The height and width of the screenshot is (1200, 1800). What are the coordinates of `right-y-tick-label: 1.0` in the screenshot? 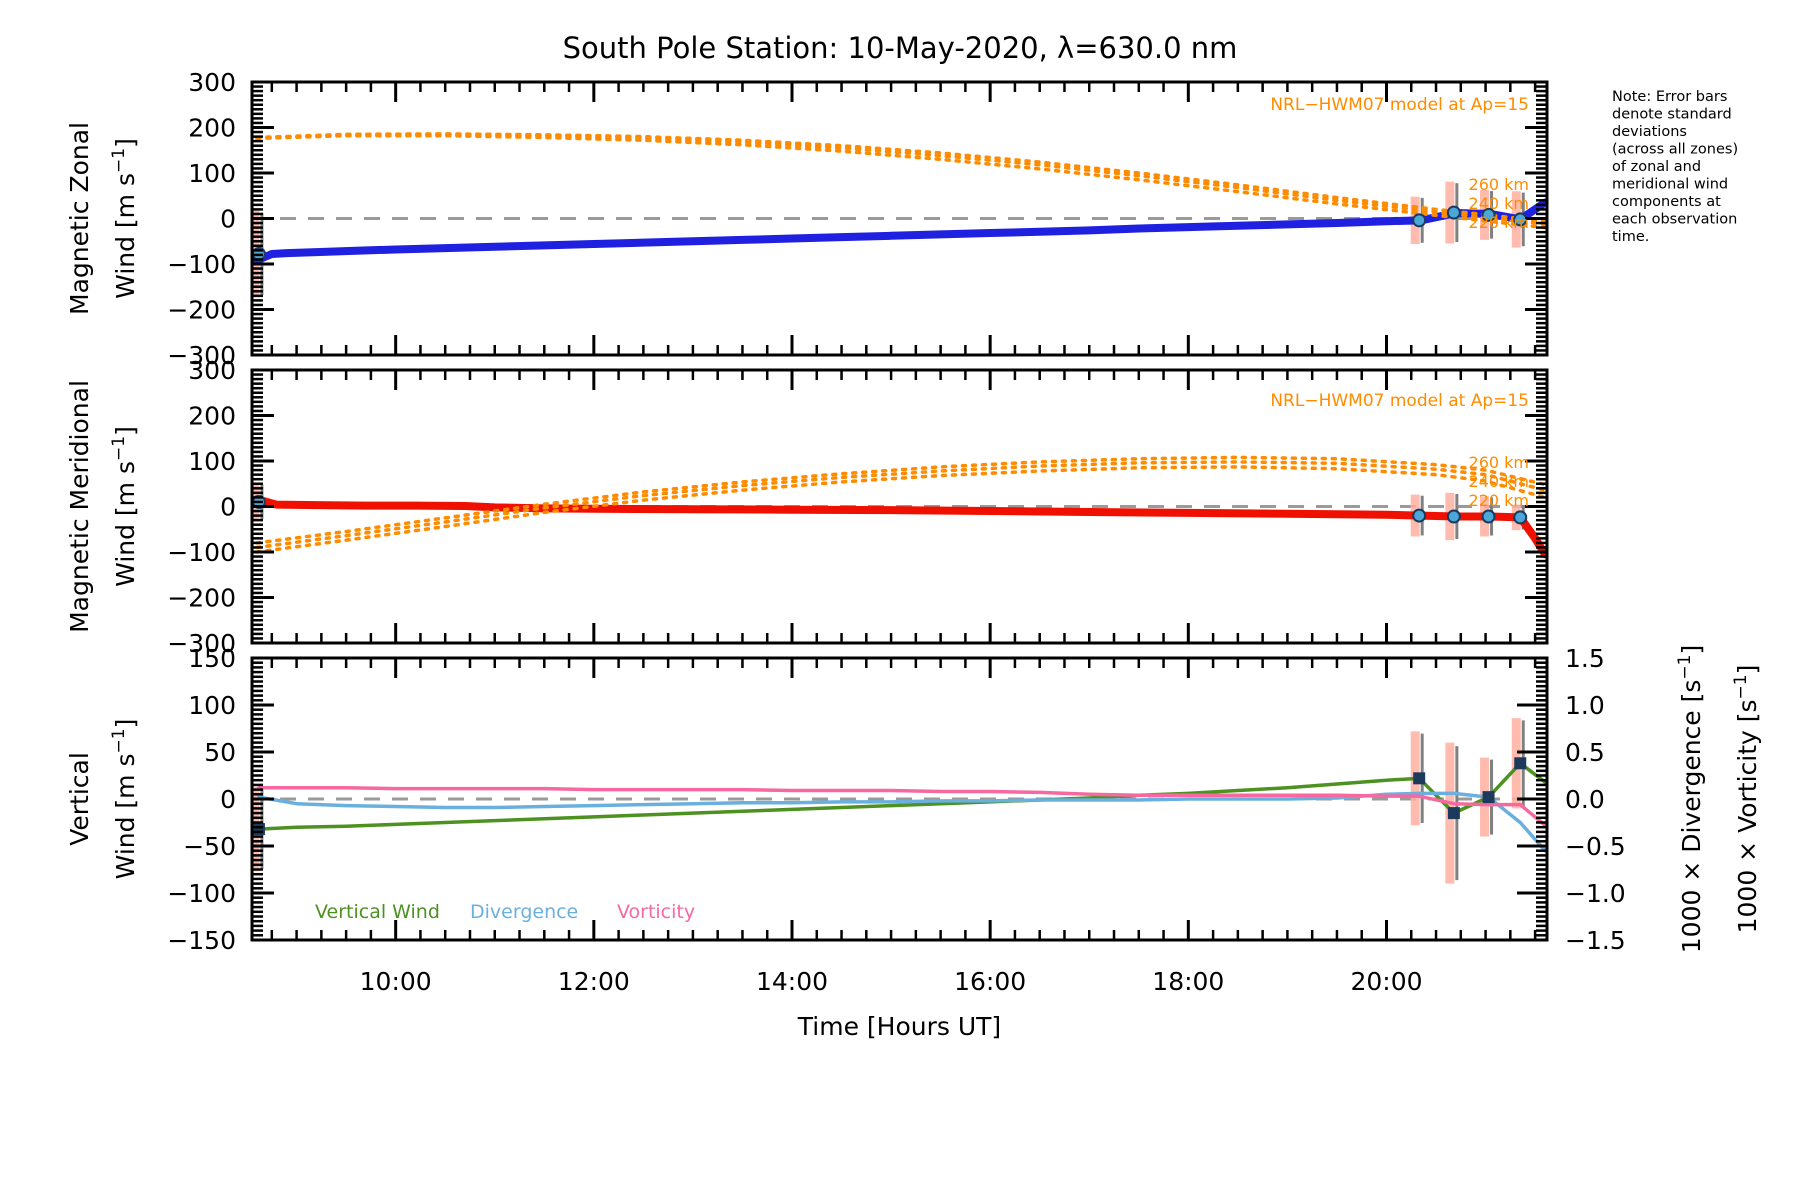 It's located at (1585, 705).